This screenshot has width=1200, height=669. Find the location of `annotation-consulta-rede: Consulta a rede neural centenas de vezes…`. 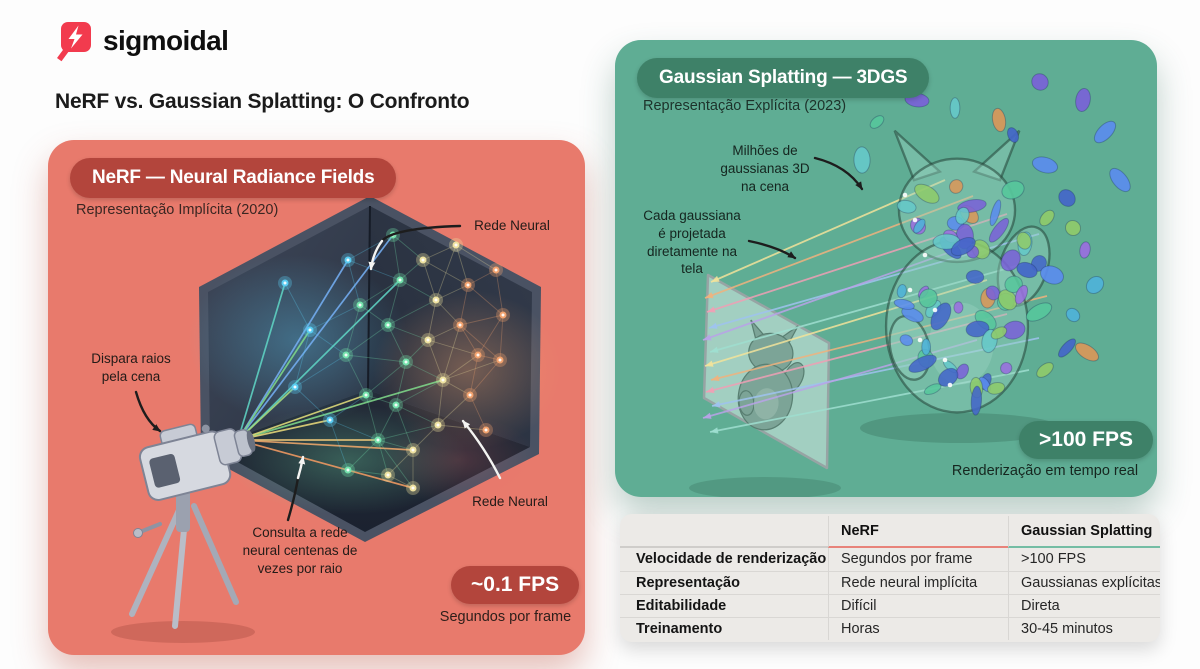

annotation-consulta-rede: Consulta a rede neural centenas de vezes… is located at coordinates (300, 550).